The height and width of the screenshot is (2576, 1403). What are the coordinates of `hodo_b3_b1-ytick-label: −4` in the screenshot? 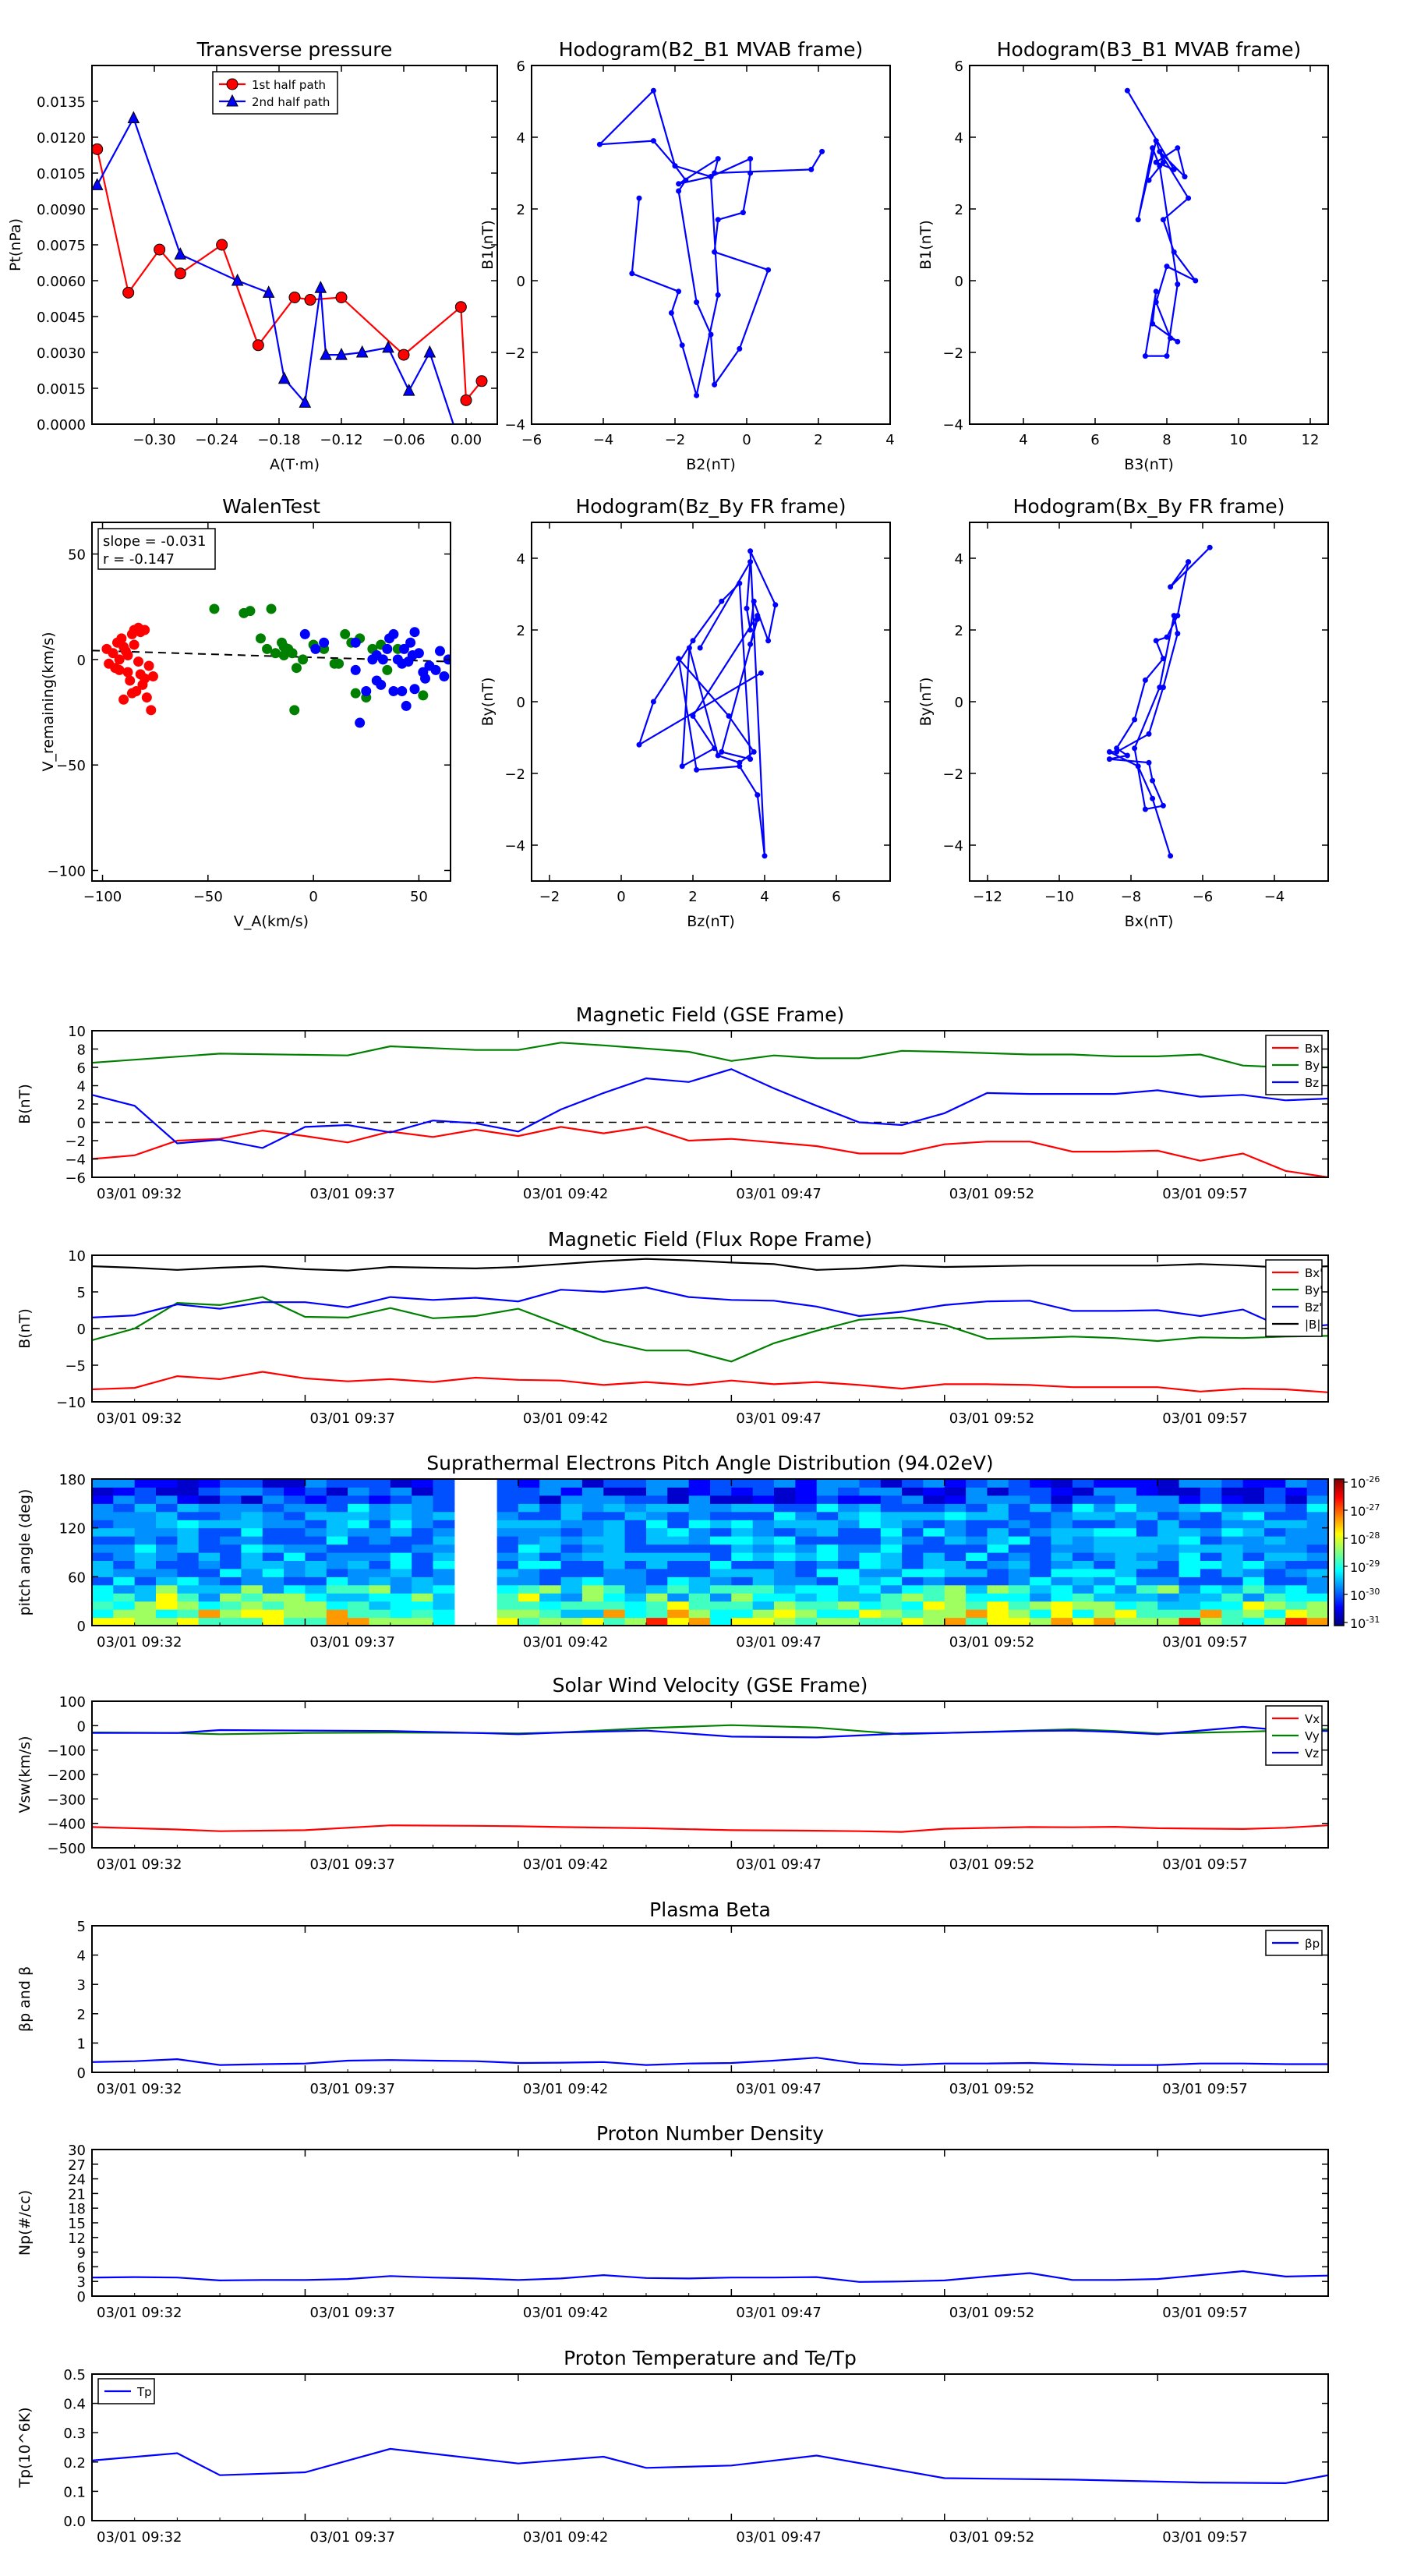 It's located at (952, 425).